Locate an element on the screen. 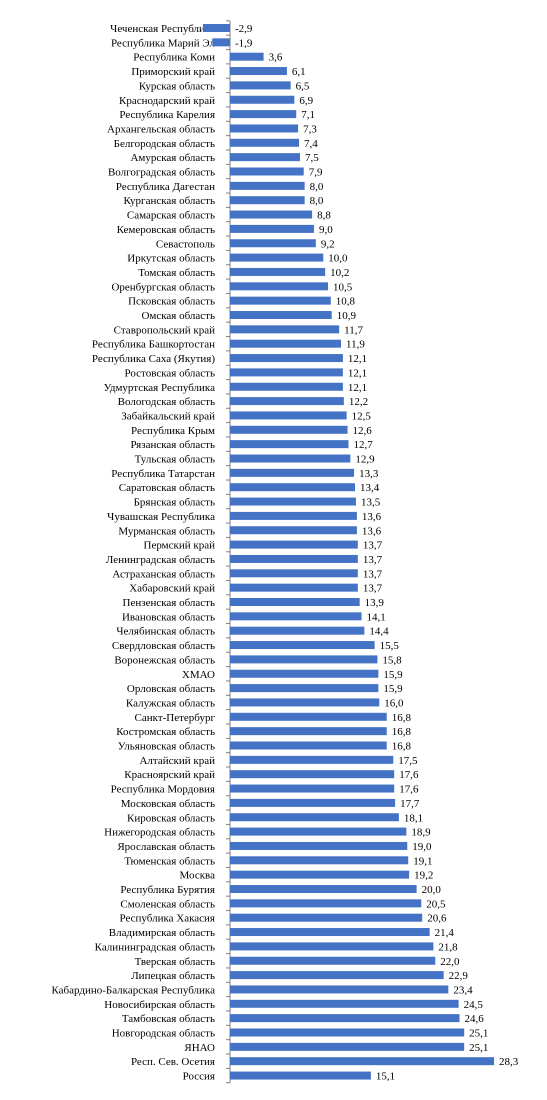 Image resolution: width=547 pixels, height=1100 pixels. category-label: Кабардино-Балкарская Республика is located at coordinates (133, 990).